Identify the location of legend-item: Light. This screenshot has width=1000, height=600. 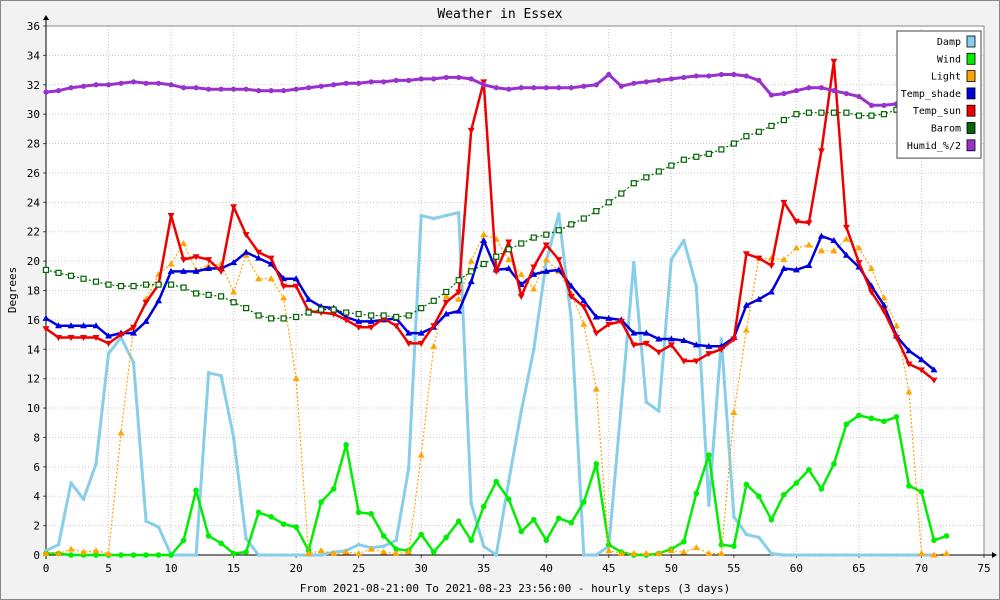
(953, 76).